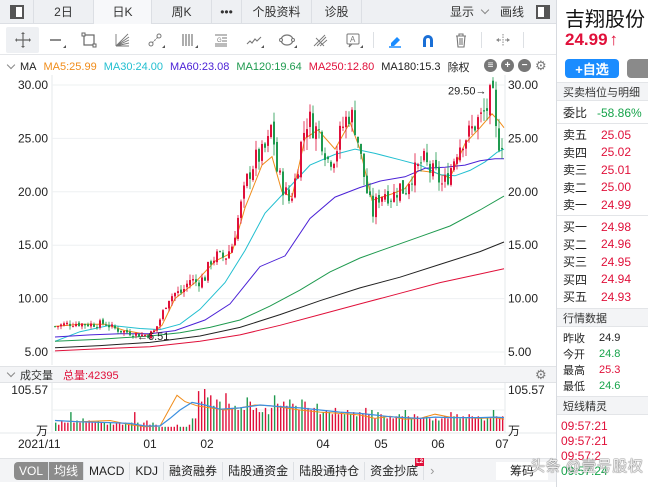 The height and width of the screenshot is (487, 648). I want to click on spirit-time: 09:57:2, so click(581, 456).